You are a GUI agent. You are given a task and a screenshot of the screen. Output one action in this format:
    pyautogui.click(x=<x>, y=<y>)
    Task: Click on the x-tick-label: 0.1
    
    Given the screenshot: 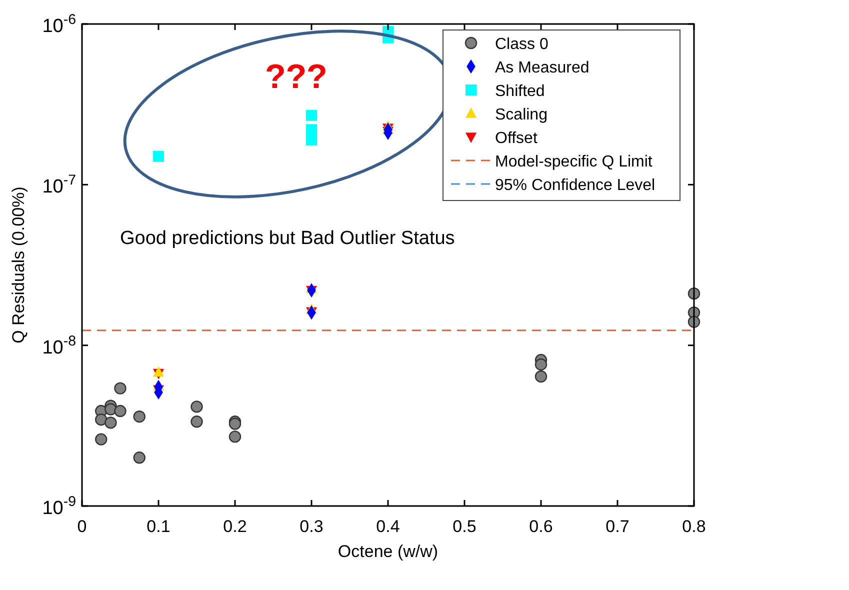 What is the action you would take?
    pyautogui.click(x=158, y=526)
    